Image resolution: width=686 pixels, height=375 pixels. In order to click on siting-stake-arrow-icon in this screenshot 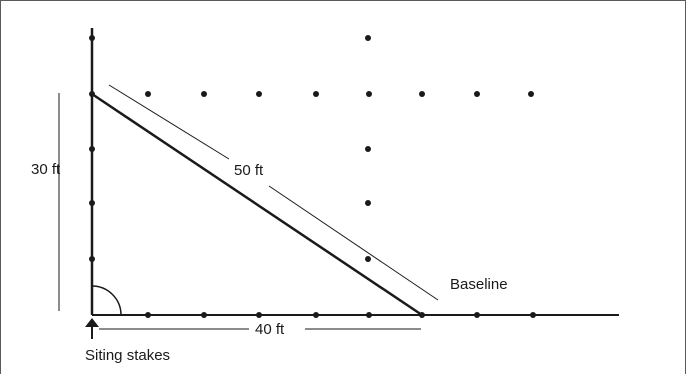, I will do `click(92, 322)`.